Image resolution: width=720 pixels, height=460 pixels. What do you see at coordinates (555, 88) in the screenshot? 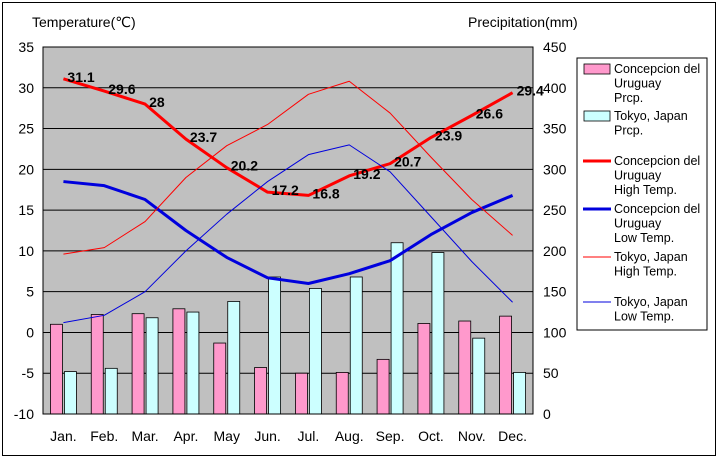
I see `right-tick-label: 400` at bounding box center [555, 88].